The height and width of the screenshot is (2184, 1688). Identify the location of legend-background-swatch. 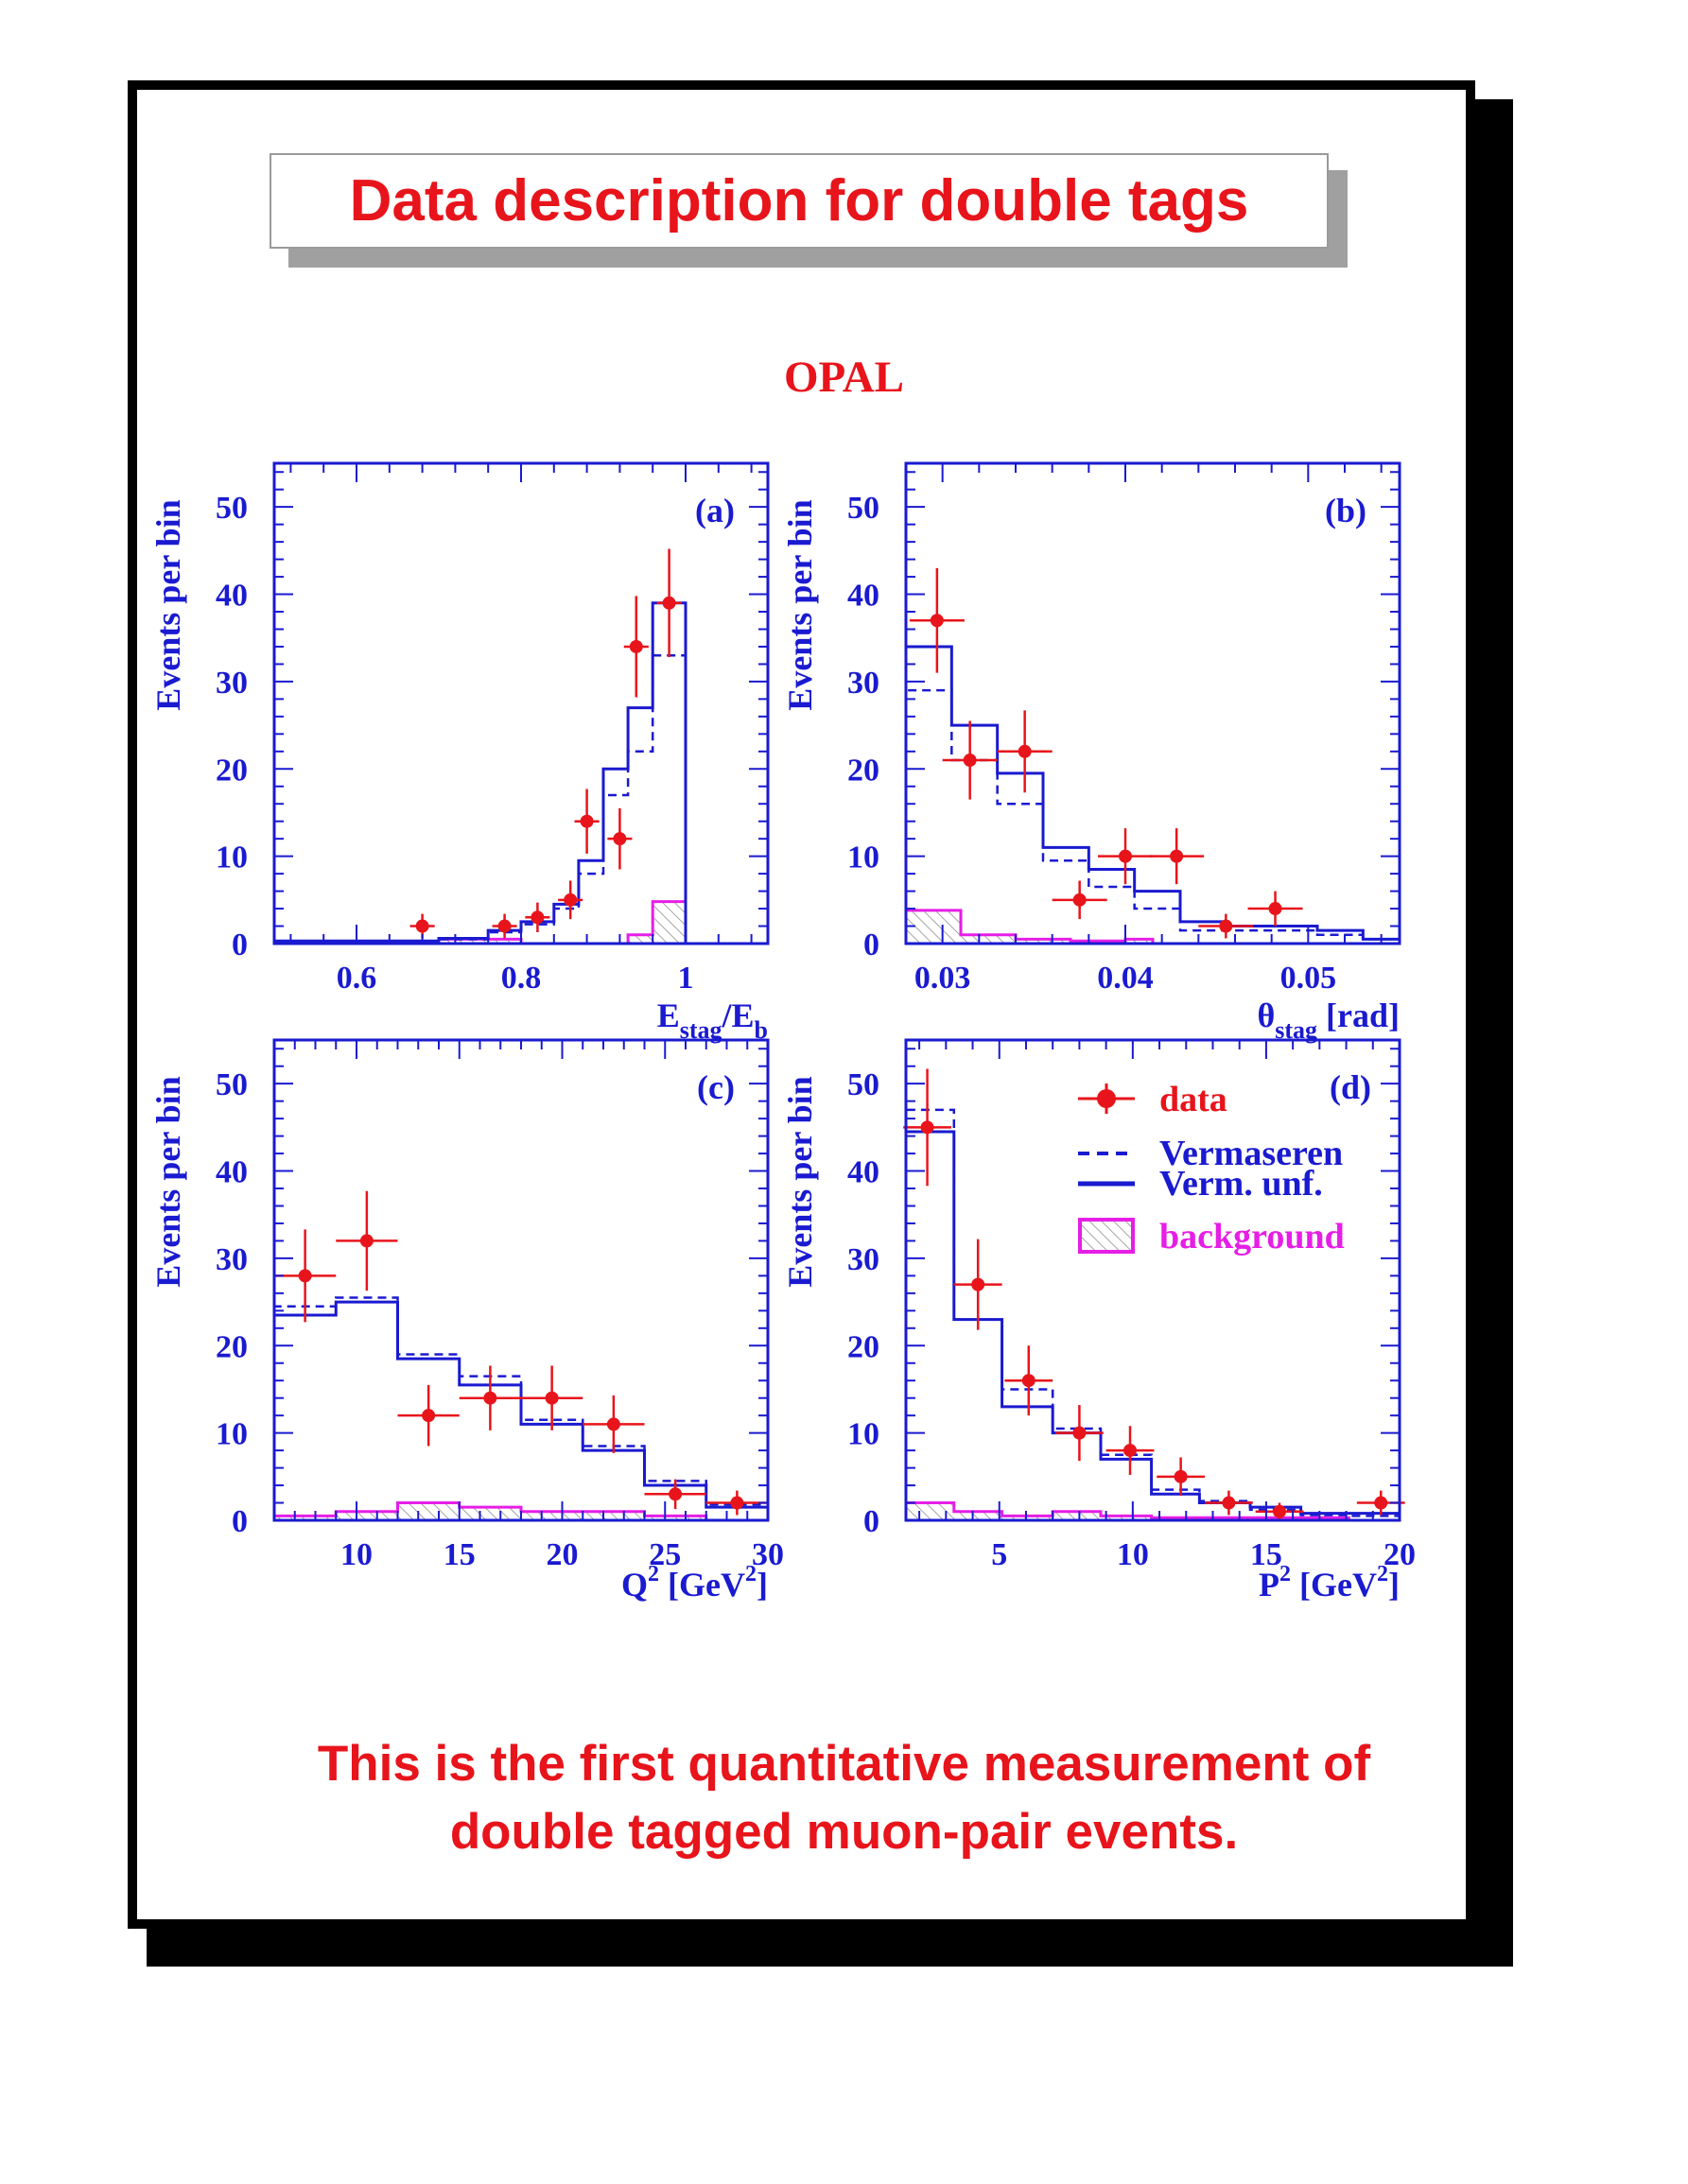
(1106, 1236).